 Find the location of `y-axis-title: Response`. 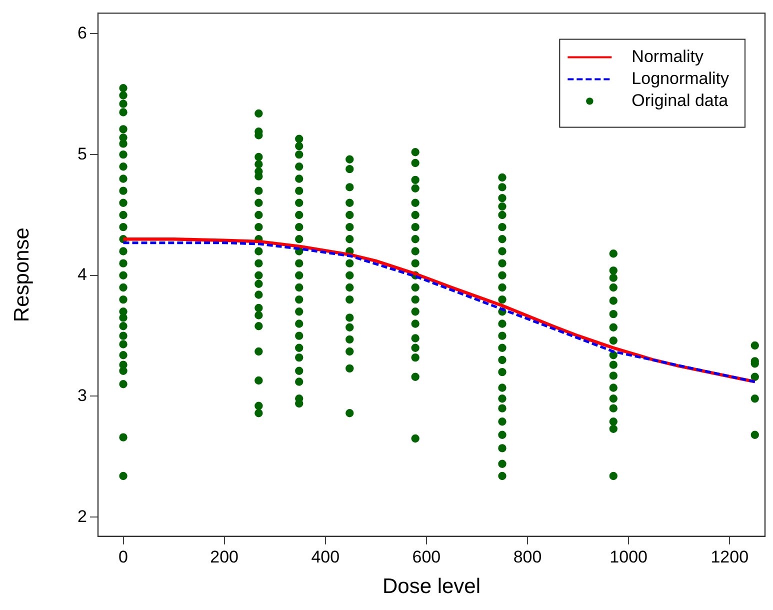

y-axis-title: Response is located at coordinates (22, 275).